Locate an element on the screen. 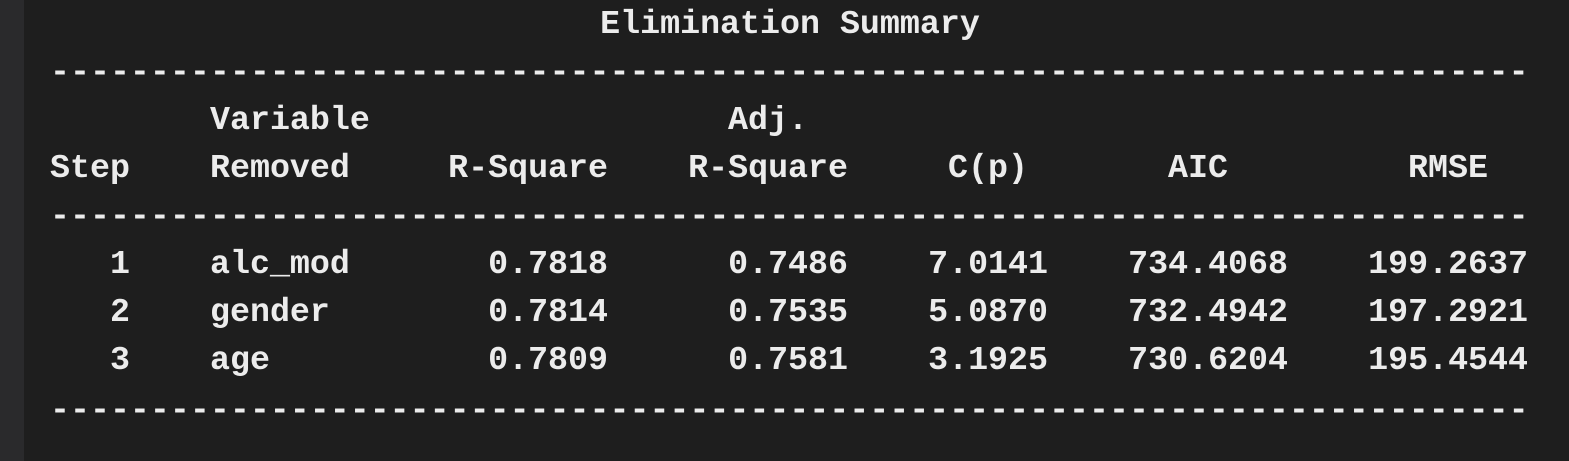 The width and height of the screenshot is (1569, 461). header-step: Step is located at coordinates (90, 168).